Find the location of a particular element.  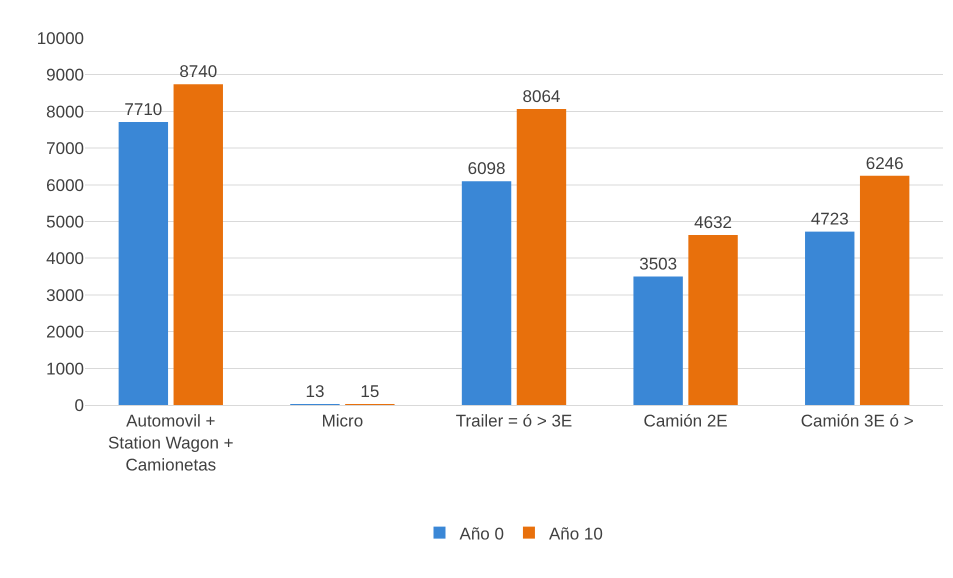

y-tick-label: 6000 is located at coordinates (65, 185).